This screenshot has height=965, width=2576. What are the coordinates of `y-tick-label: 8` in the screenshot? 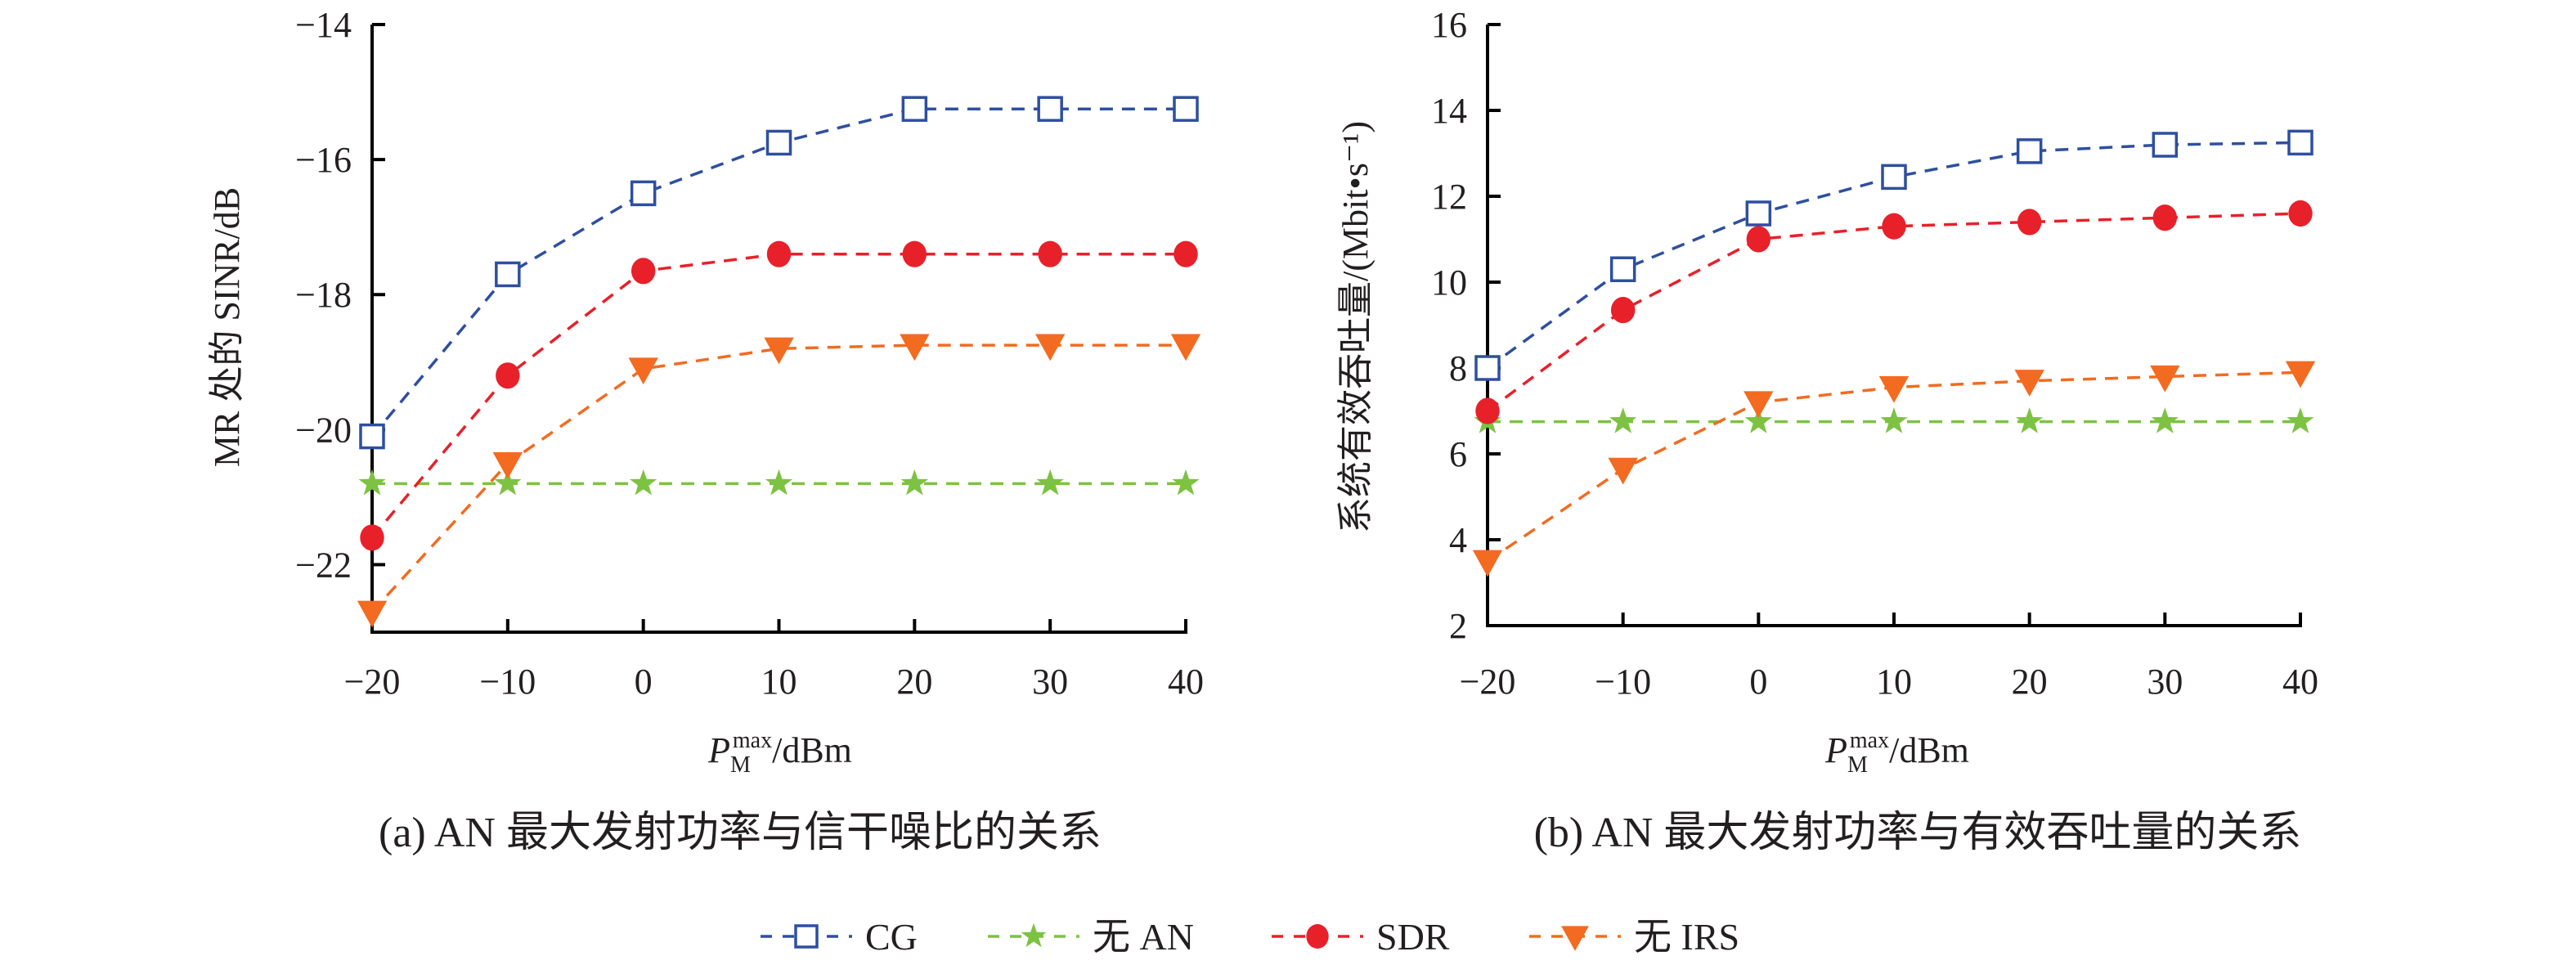 It's located at (1458, 368).